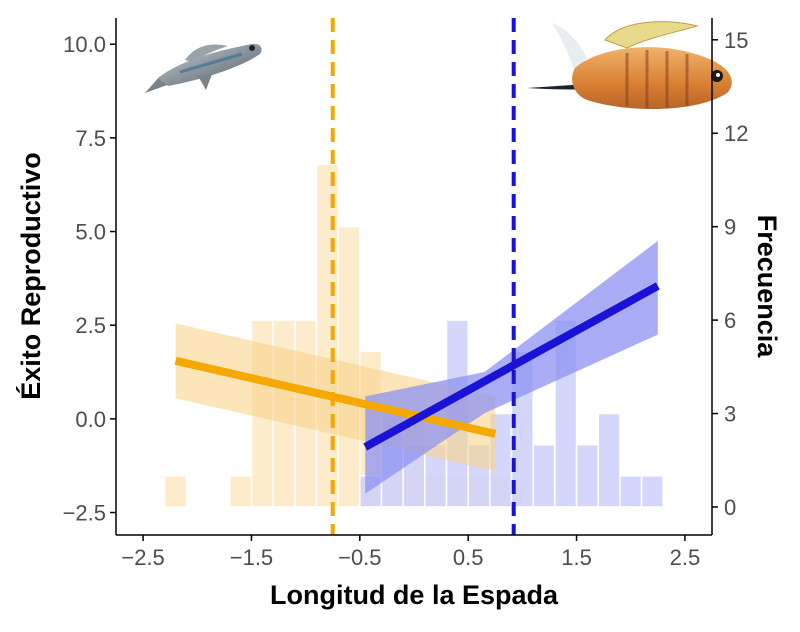  What do you see at coordinates (767, 287) in the screenshot?
I see `y-right-axis-title: Frecuencia` at bounding box center [767, 287].